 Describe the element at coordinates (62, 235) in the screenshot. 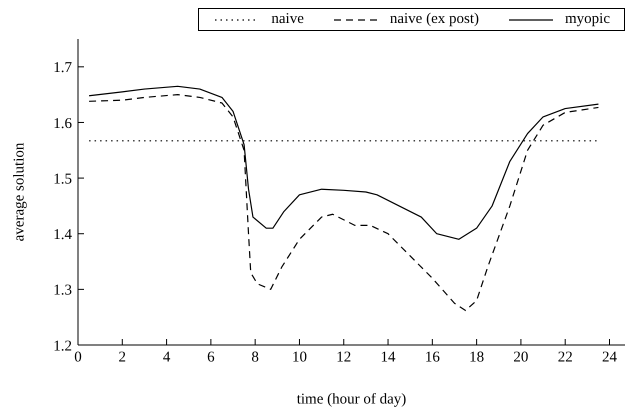

I see `y-tick-label: 1.4` at that location.